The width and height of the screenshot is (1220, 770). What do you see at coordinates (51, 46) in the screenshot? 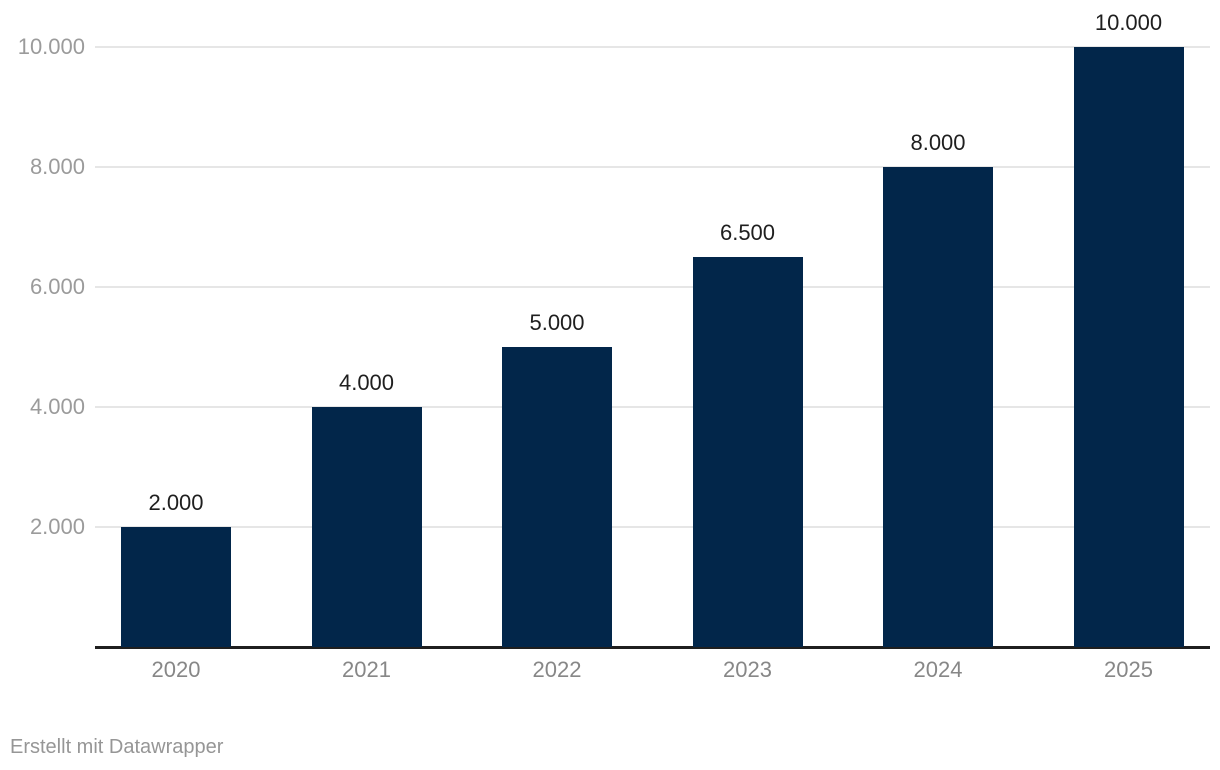
I see `y-tick-label: 10.000` at bounding box center [51, 46].